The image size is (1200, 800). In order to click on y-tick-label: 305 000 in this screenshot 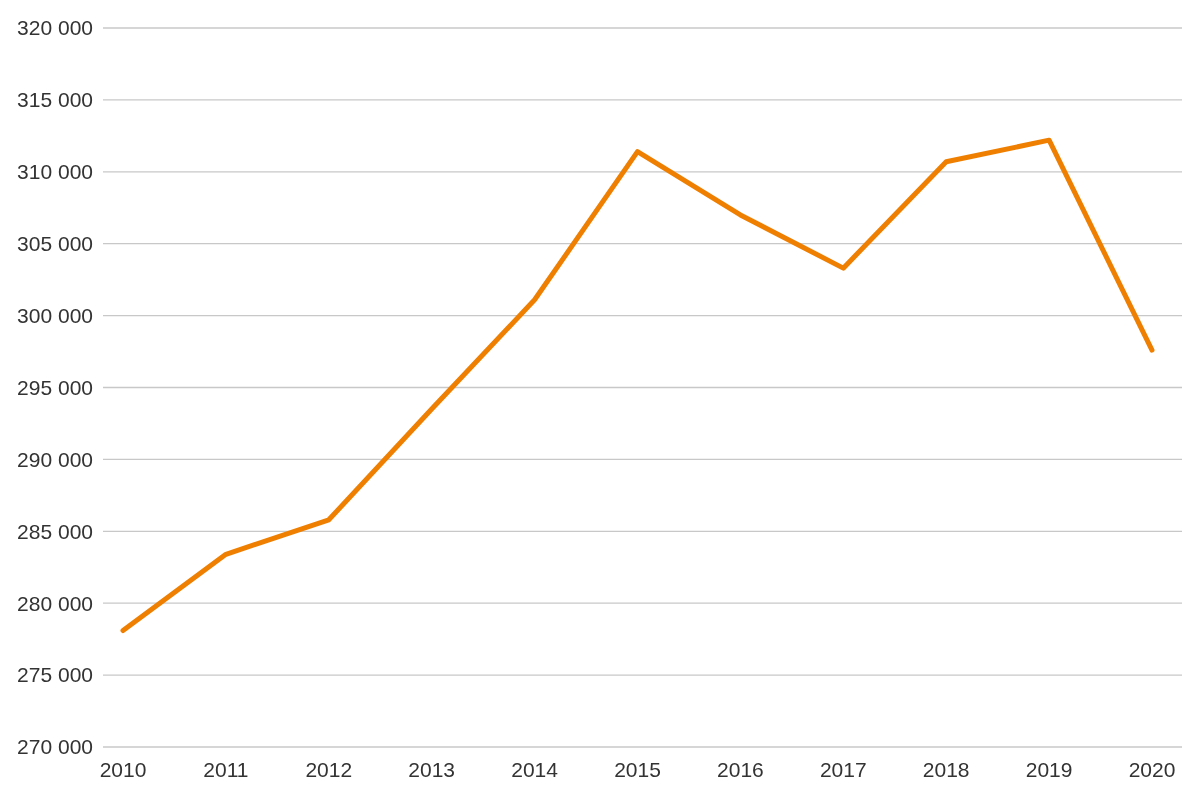, I will do `click(55, 244)`.